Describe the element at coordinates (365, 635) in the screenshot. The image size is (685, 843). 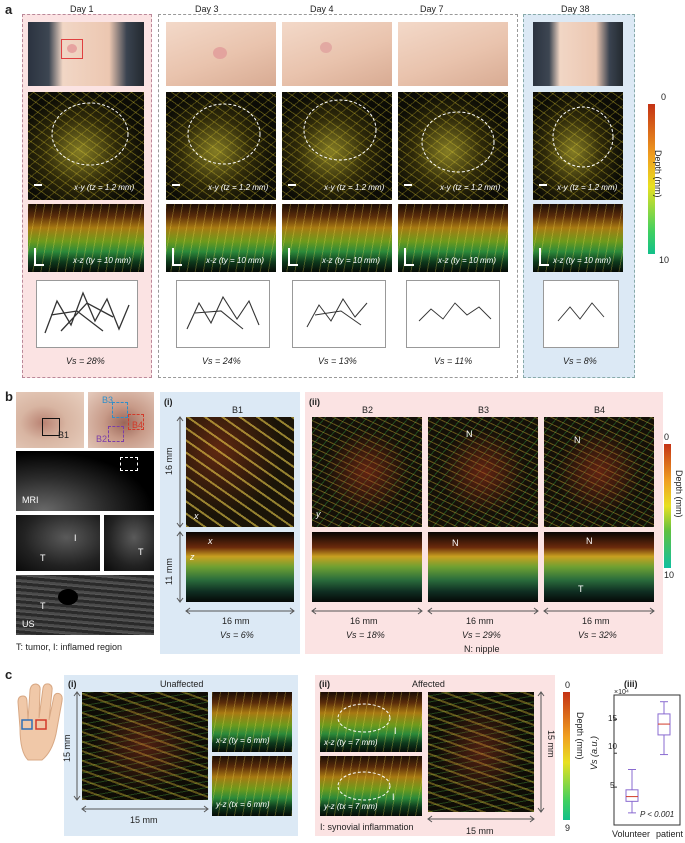
I see `vs-value: Vs = 18%` at that location.